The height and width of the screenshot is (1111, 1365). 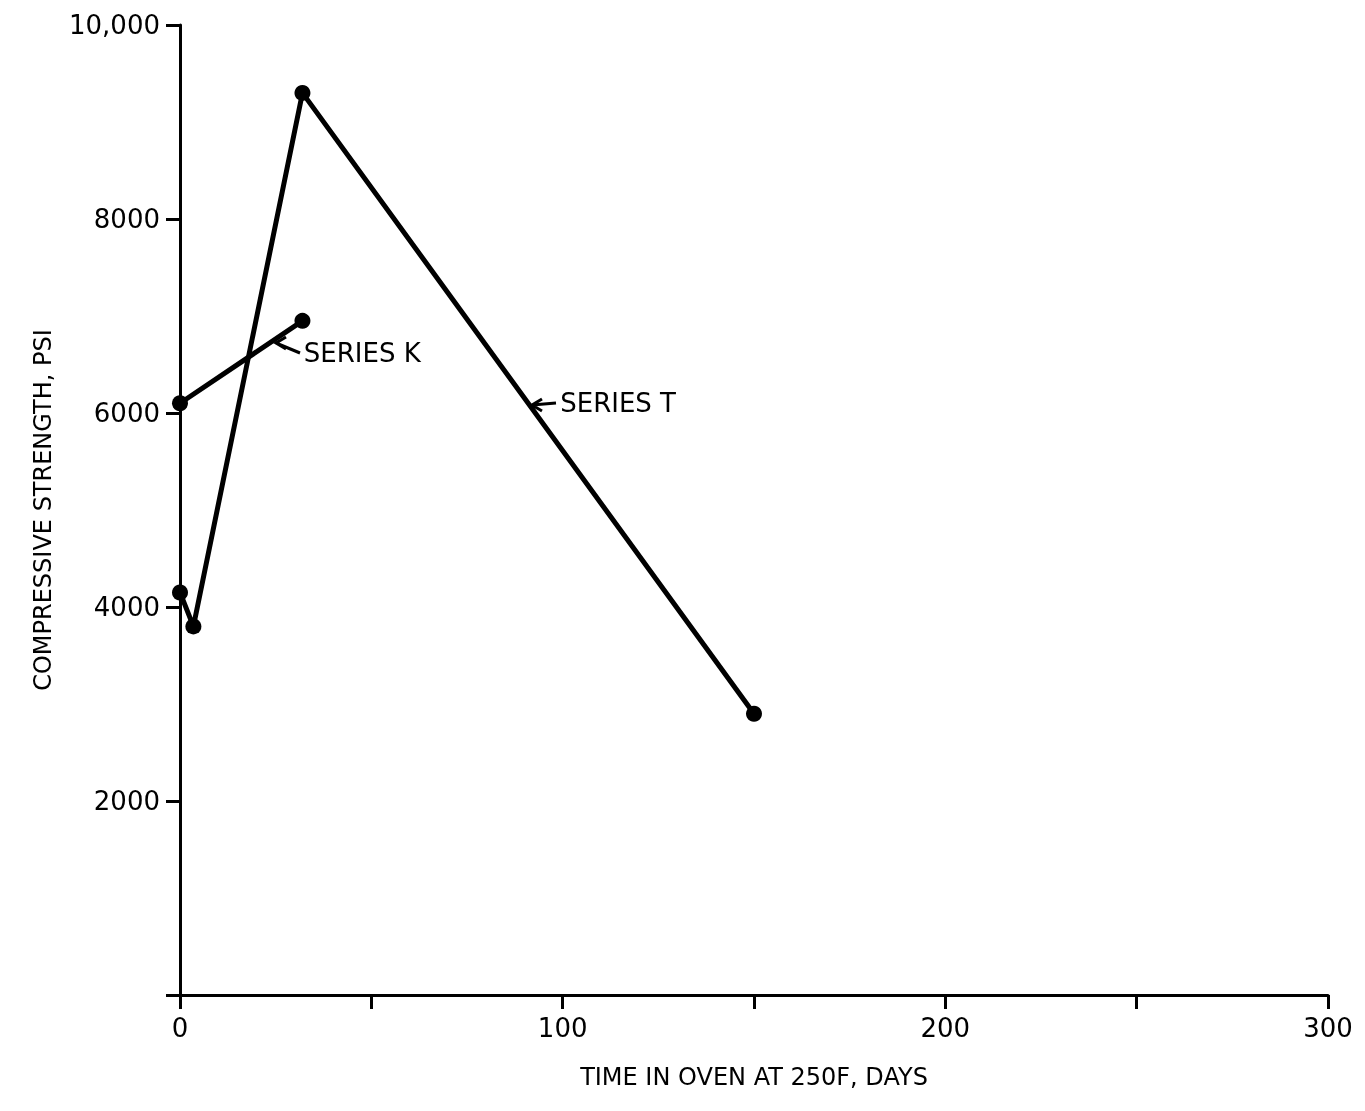 What do you see at coordinates (945, 1028) in the screenshot?
I see `x-tick-label: 200` at bounding box center [945, 1028].